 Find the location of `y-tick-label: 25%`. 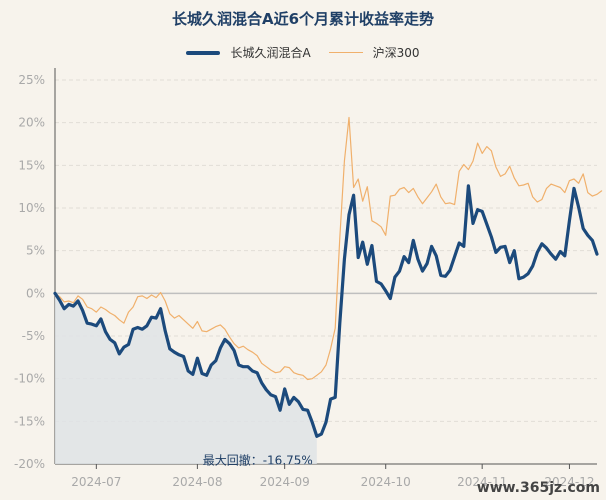

y-tick-label: 25% is located at coordinates (31, 80).